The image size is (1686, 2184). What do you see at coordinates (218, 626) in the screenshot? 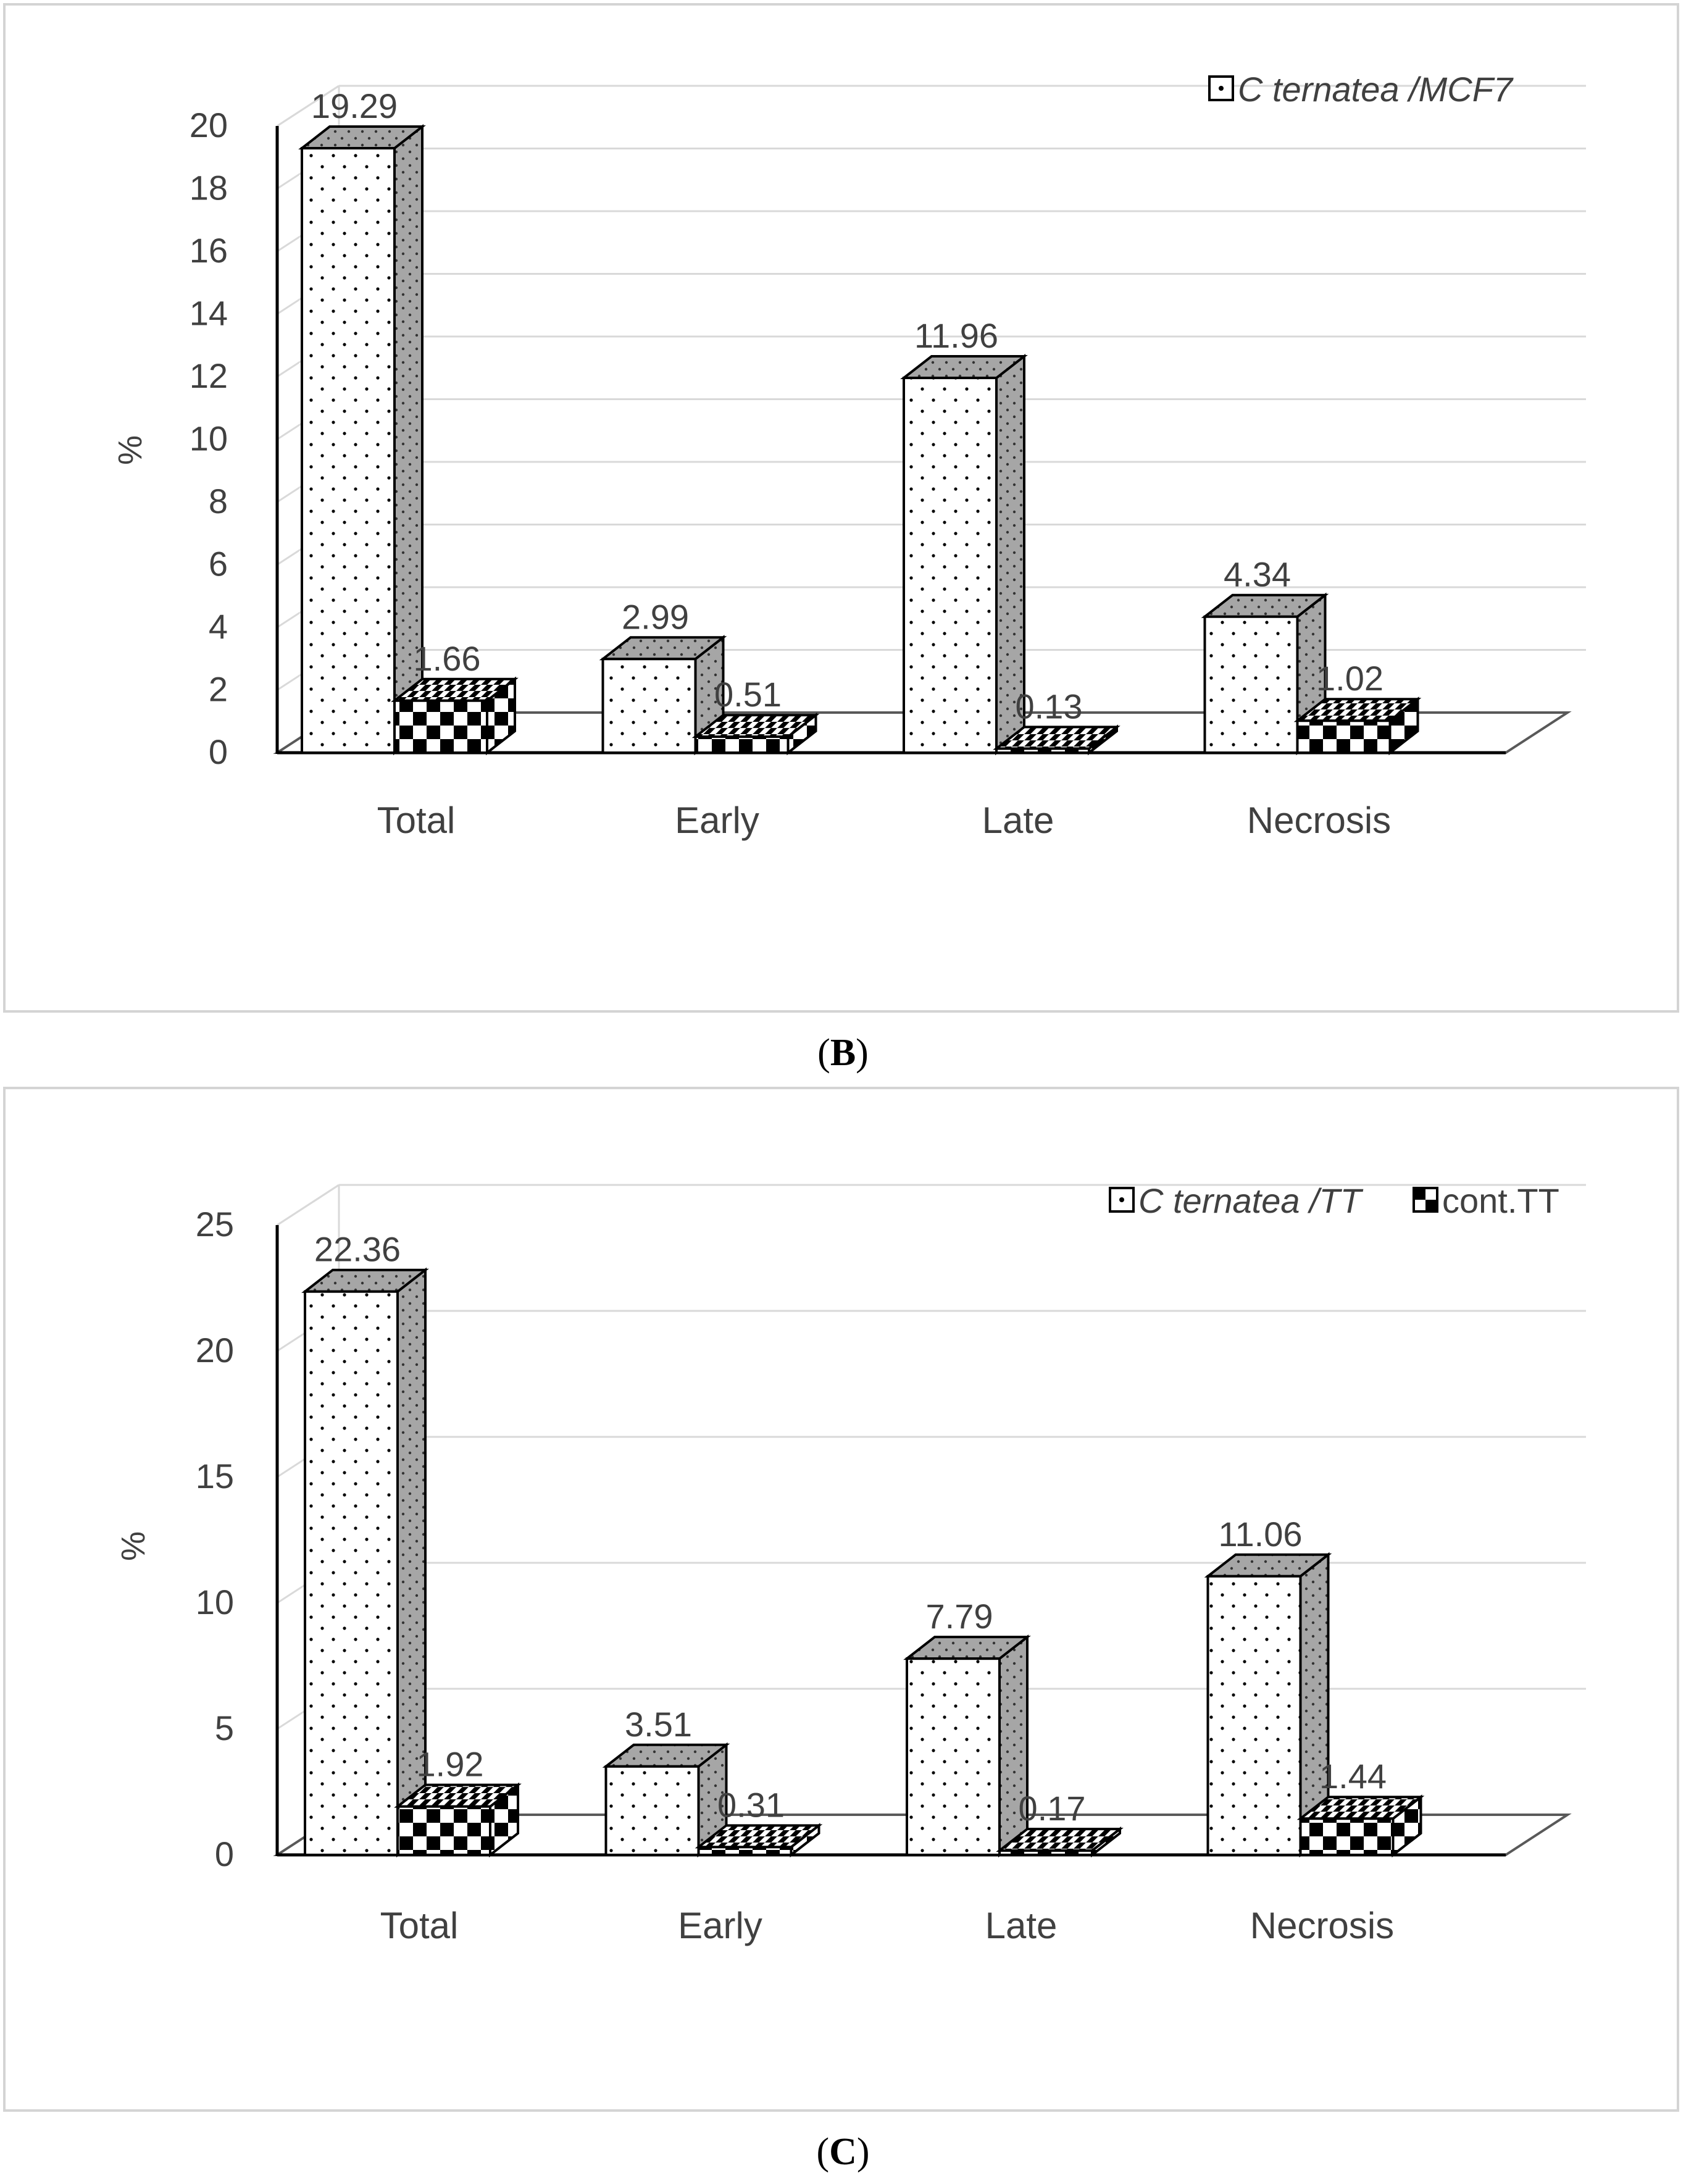
I see `y-tick-label-4: 4` at bounding box center [218, 626].